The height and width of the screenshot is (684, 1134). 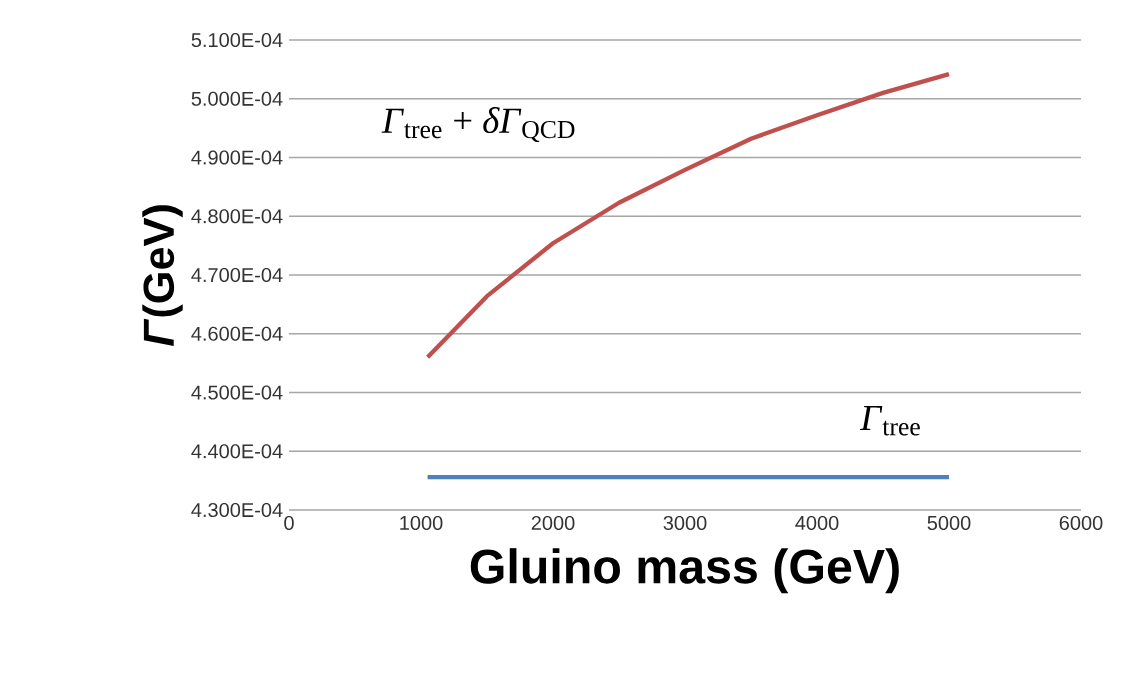 What do you see at coordinates (289, 523) in the screenshot?
I see `x-tick-label: 0` at bounding box center [289, 523].